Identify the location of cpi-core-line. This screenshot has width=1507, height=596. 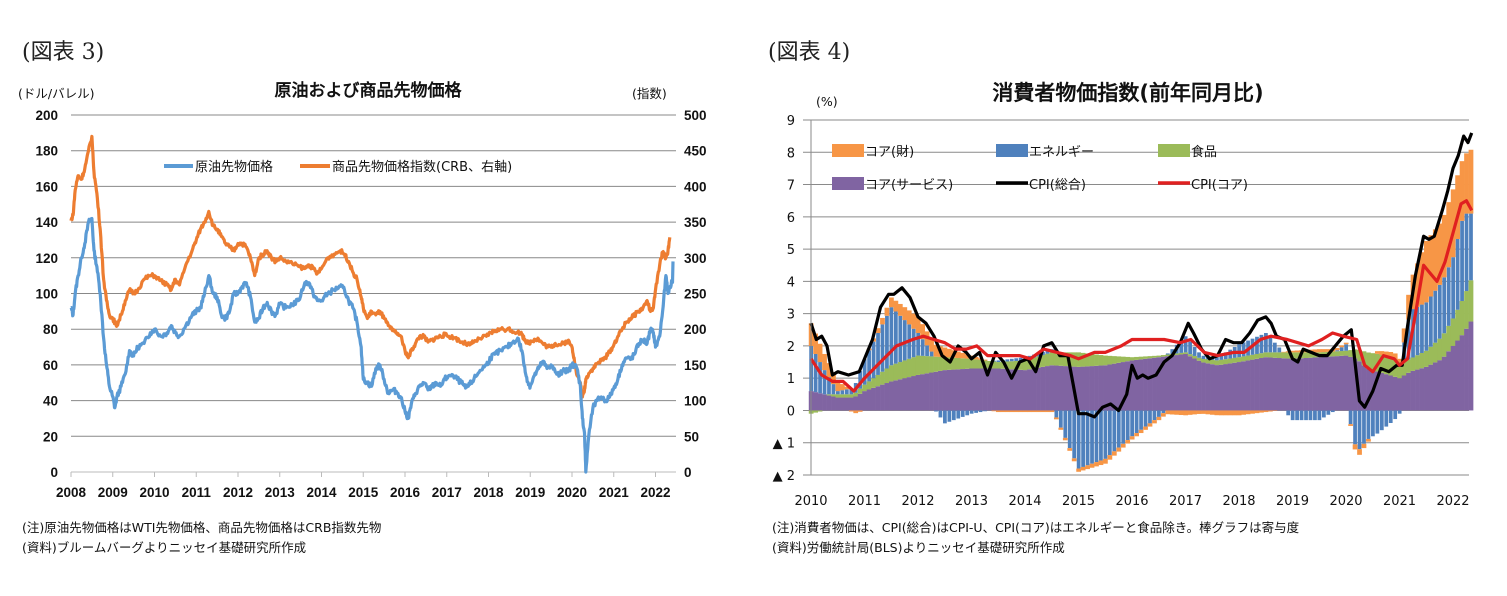
(1141, 296).